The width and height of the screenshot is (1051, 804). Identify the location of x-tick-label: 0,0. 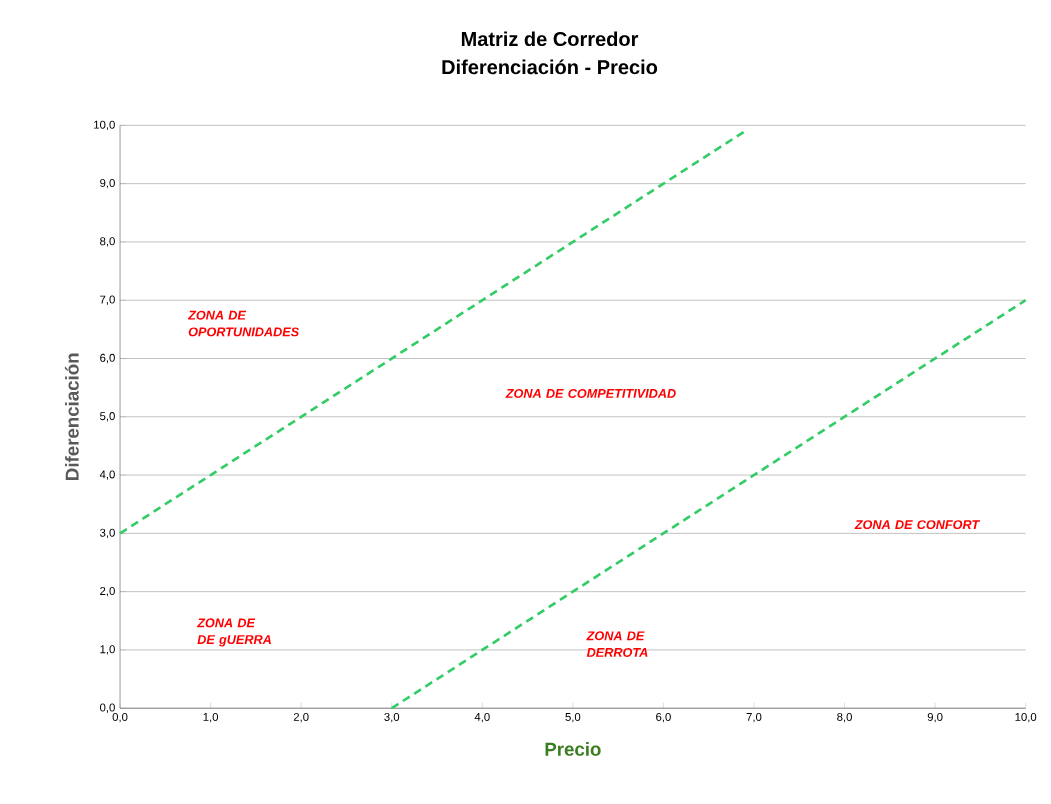
(120, 717).